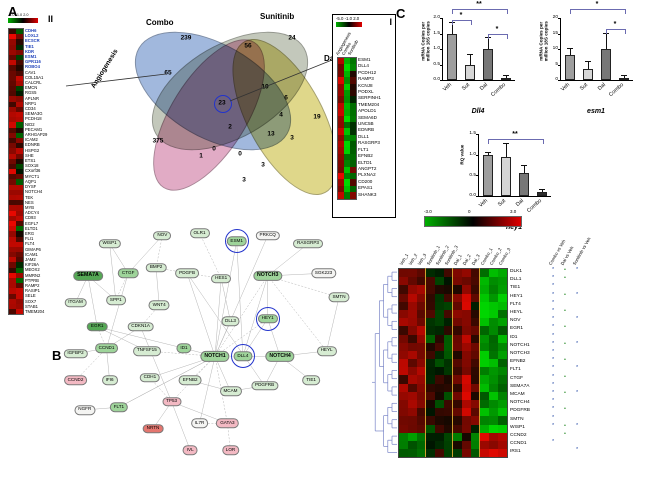 The height and width of the screenshot is (496, 650). Describe the element at coordinates (30, 233) in the screenshot. I see `gene-name: ERG` at that location.